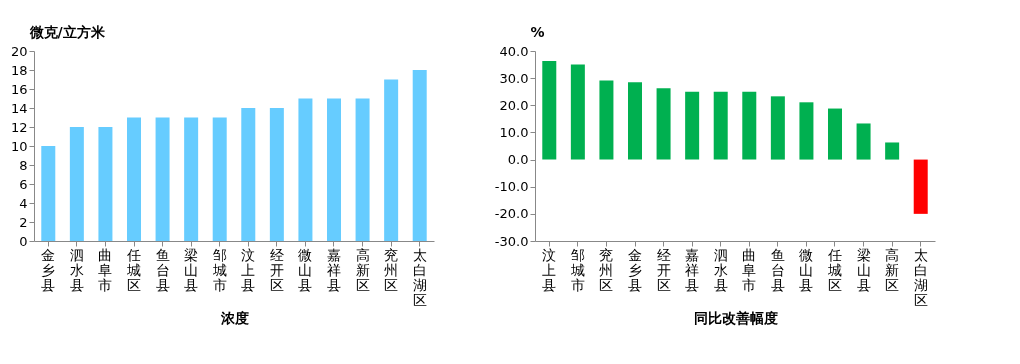  What do you see at coordinates (23, 241) in the screenshot?
I see `y-tick-label: 0` at bounding box center [23, 241].